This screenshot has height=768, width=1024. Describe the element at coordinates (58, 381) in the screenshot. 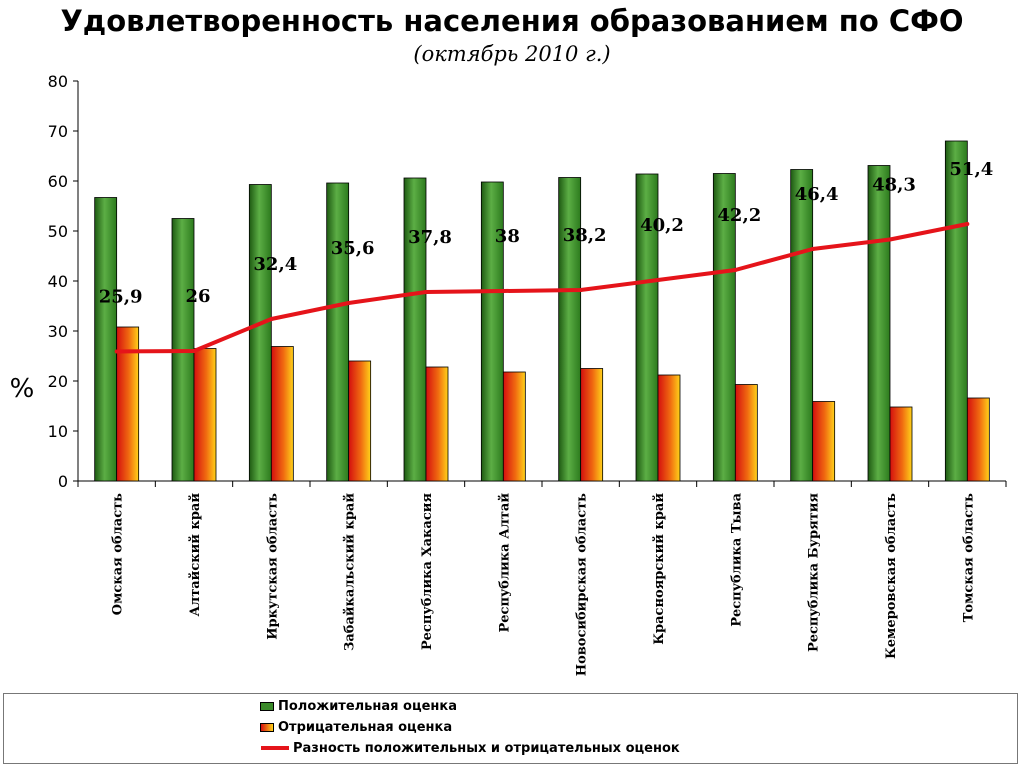

I see `y-tick-label: 20` at that location.